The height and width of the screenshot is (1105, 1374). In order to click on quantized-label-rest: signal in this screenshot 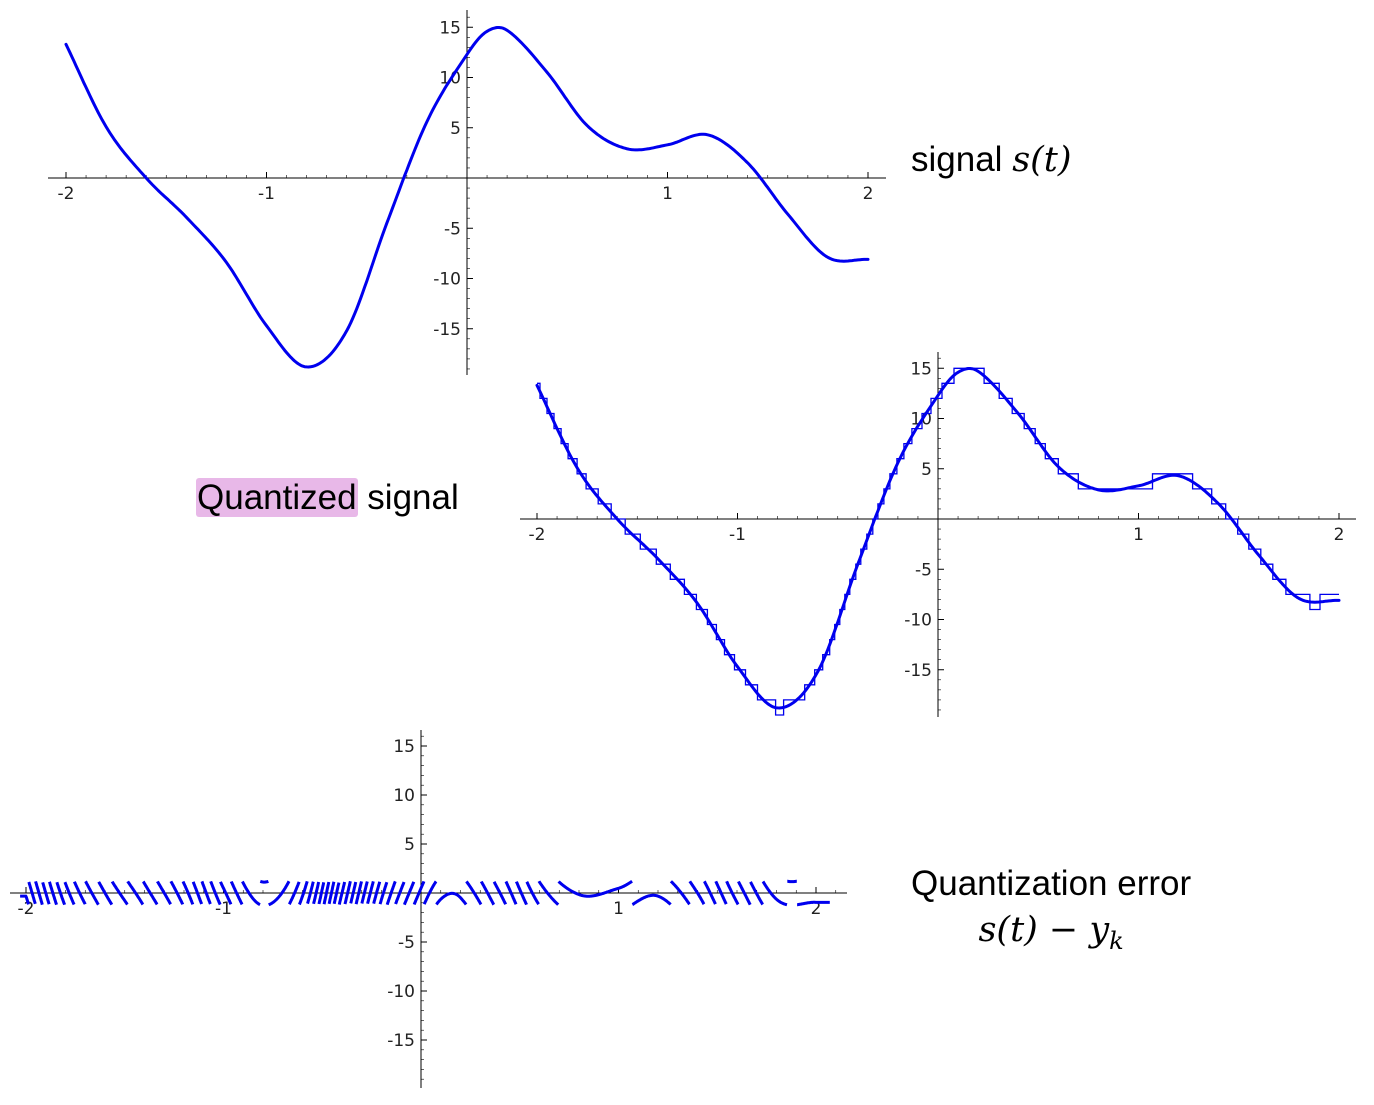, I will do `click(413, 497)`.